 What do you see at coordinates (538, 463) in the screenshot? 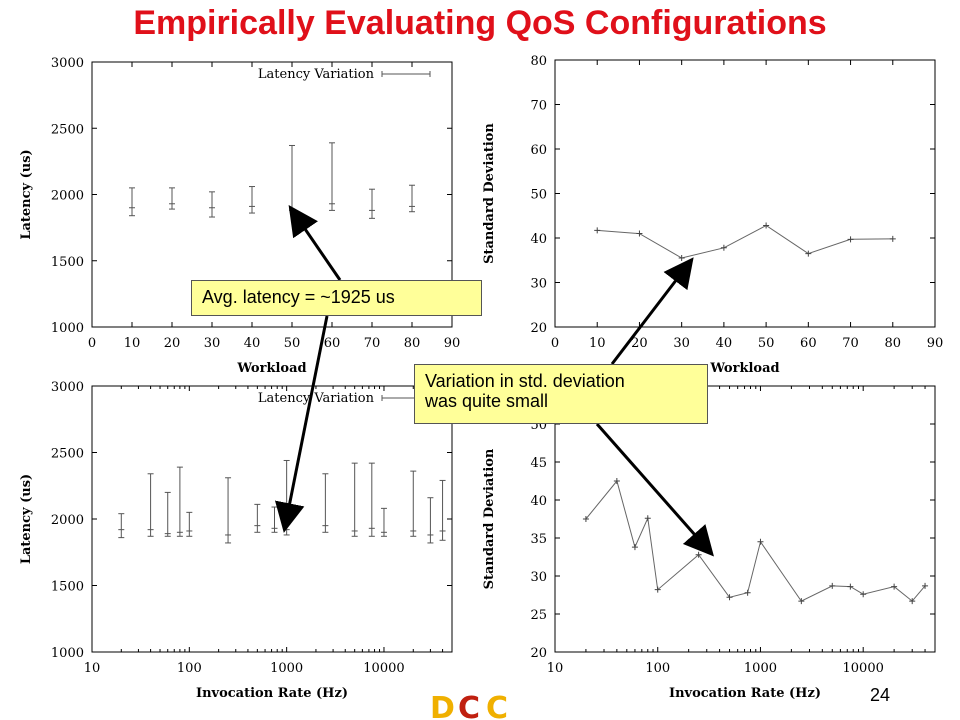
I see `y-tick-label: 45` at bounding box center [538, 463].